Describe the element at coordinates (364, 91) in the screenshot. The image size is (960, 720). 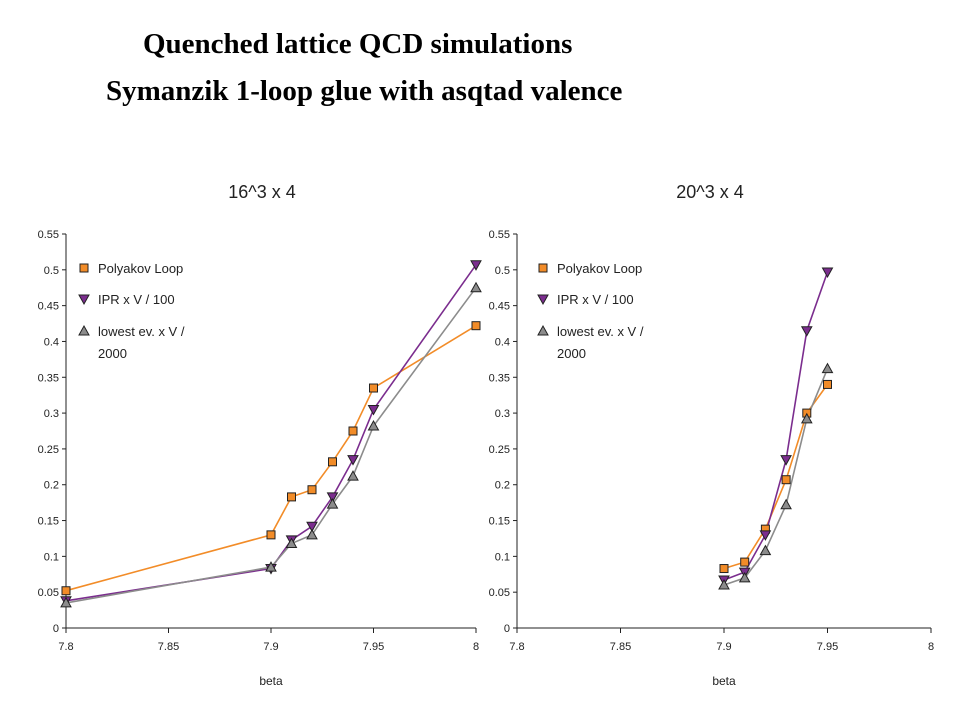
I see `slide-title-line-2: Symanzik 1-loop glue with asqtad valence` at that location.